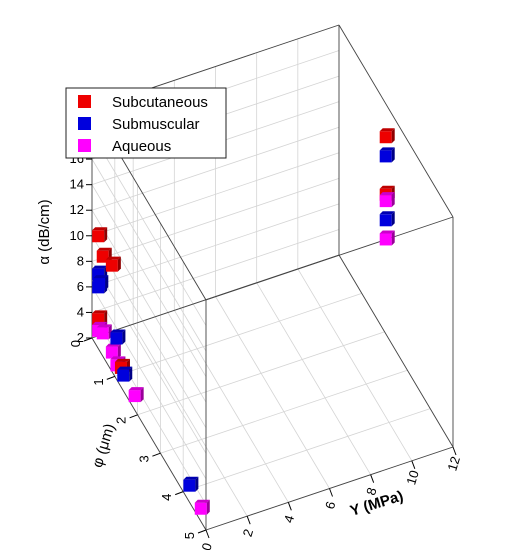 The height and width of the screenshot is (550, 524). I want to click on x-tick-label: 6, so click(330, 505).